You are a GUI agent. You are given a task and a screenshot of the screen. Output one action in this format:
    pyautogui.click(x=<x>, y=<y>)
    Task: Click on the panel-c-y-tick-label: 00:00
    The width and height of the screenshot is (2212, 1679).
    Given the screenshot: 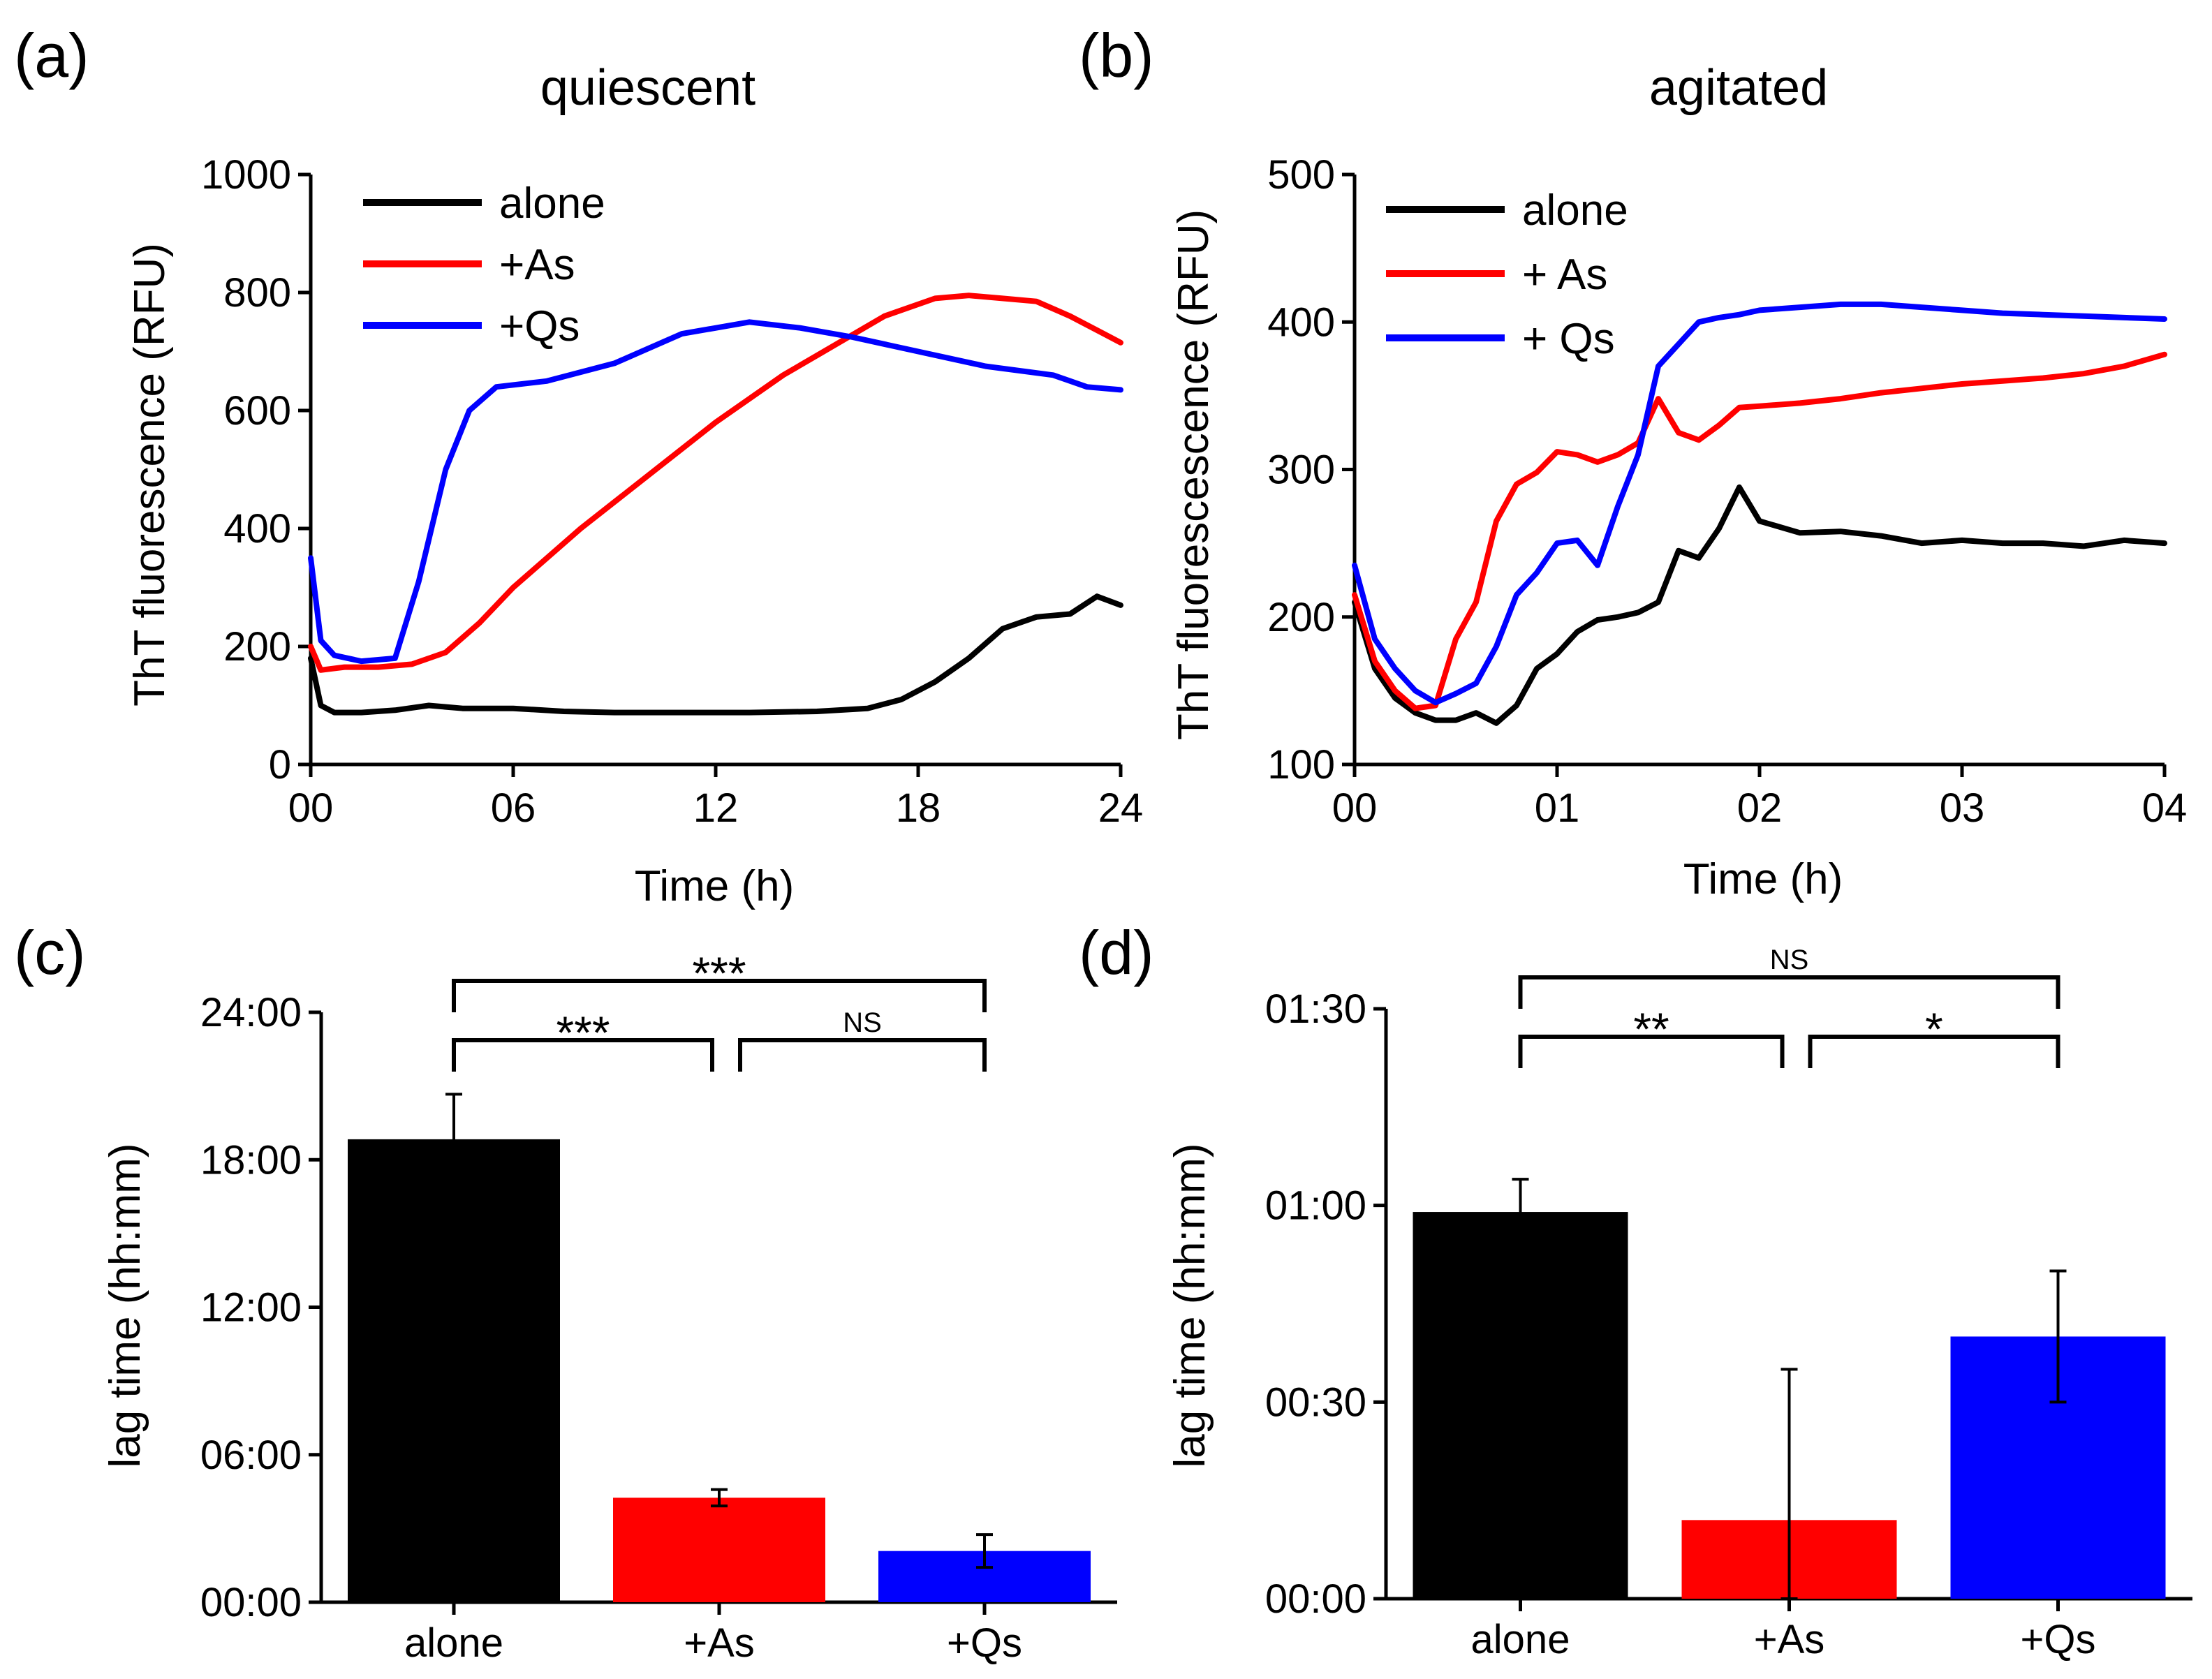 What is the action you would take?
    pyautogui.click(x=251, y=1602)
    